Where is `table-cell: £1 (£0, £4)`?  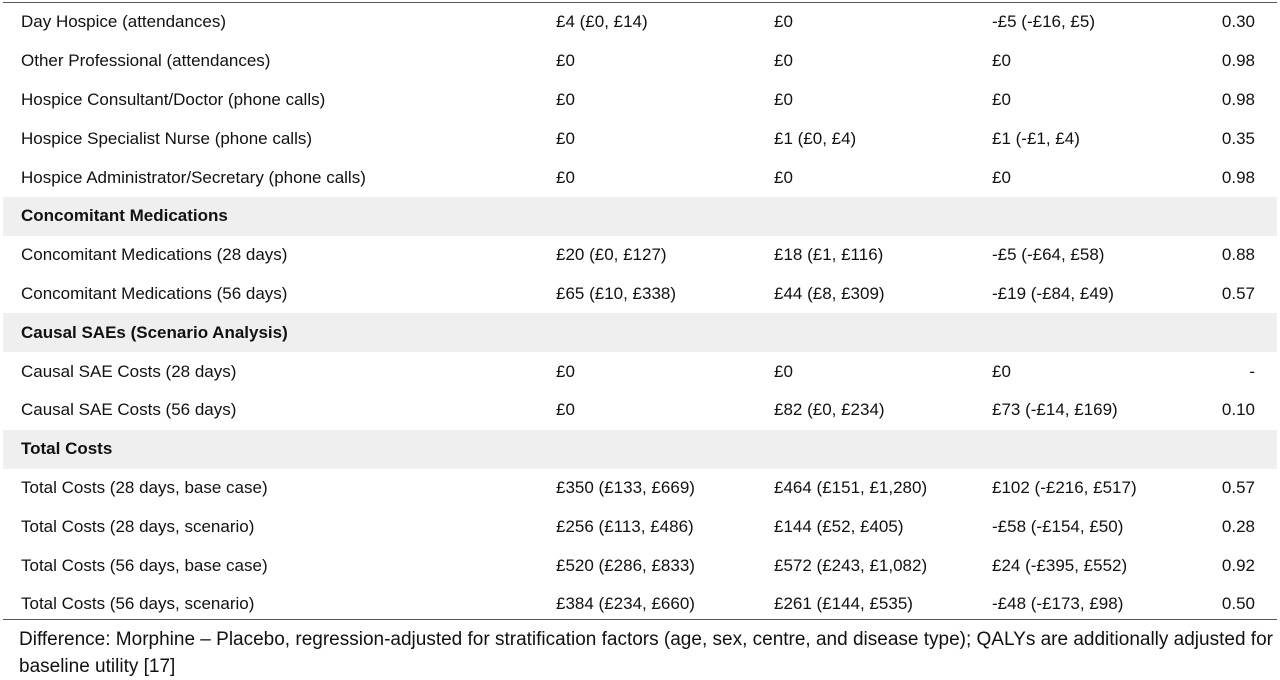
table-cell: £1 (£0, £4) is located at coordinates (815, 138).